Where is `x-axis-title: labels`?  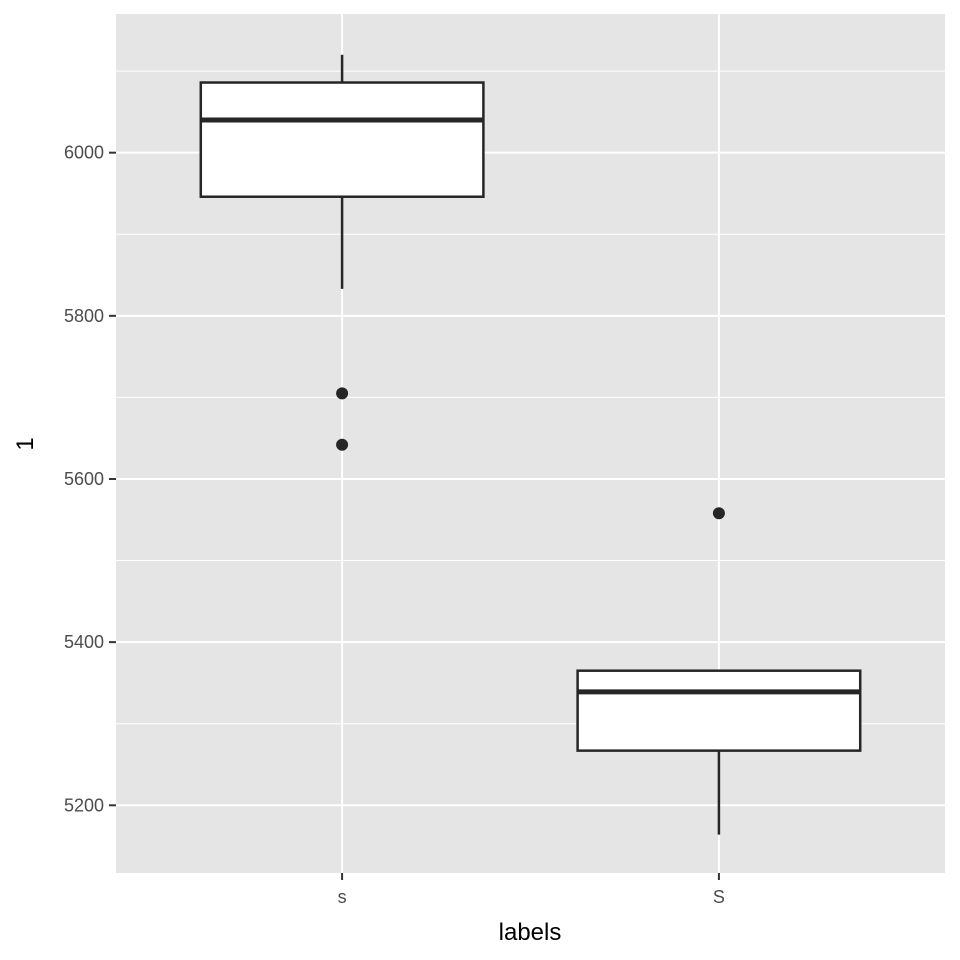
x-axis-title: labels is located at coordinates (530, 932).